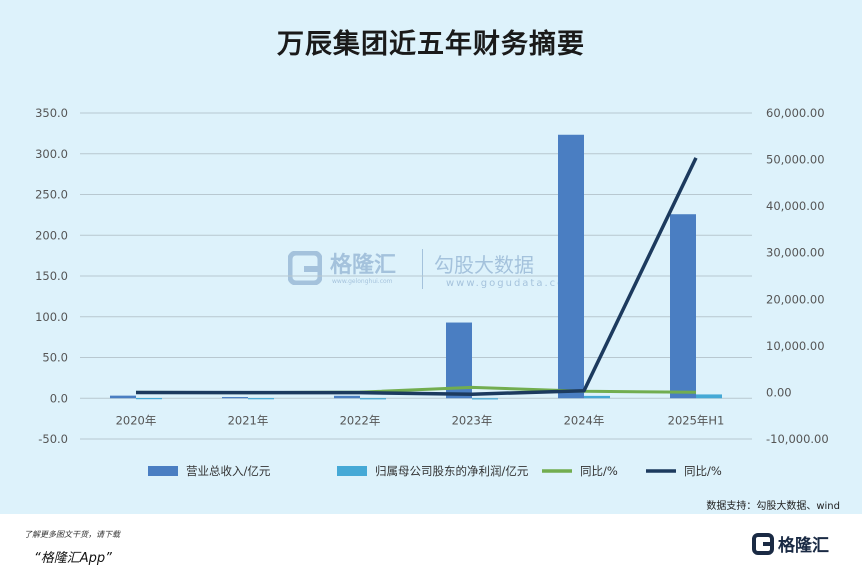 The height and width of the screenshot is (576, 862). I want to click on y-right-tick-label: 60,000.00, so click(795, 113).